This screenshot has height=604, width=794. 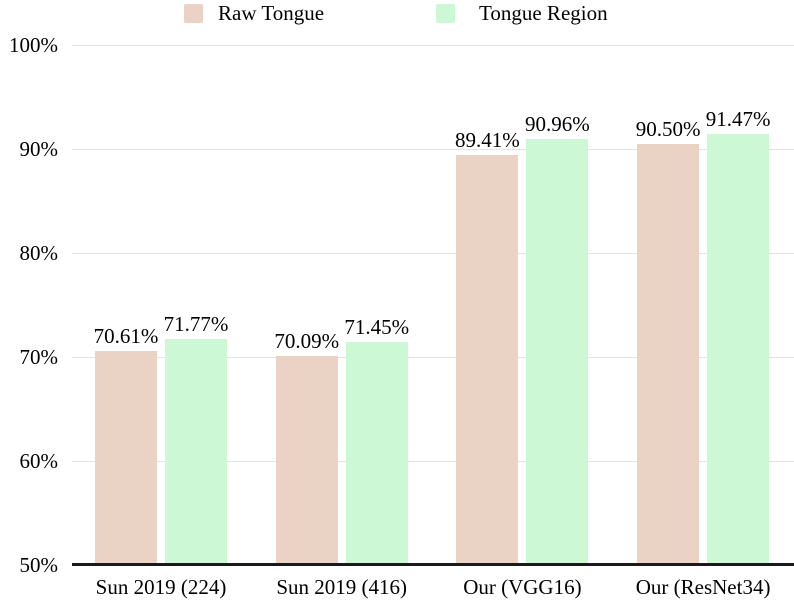 I want to click on x-axis-label-our-resnet34: Our (ResNet34), so click(x=703, y=587).